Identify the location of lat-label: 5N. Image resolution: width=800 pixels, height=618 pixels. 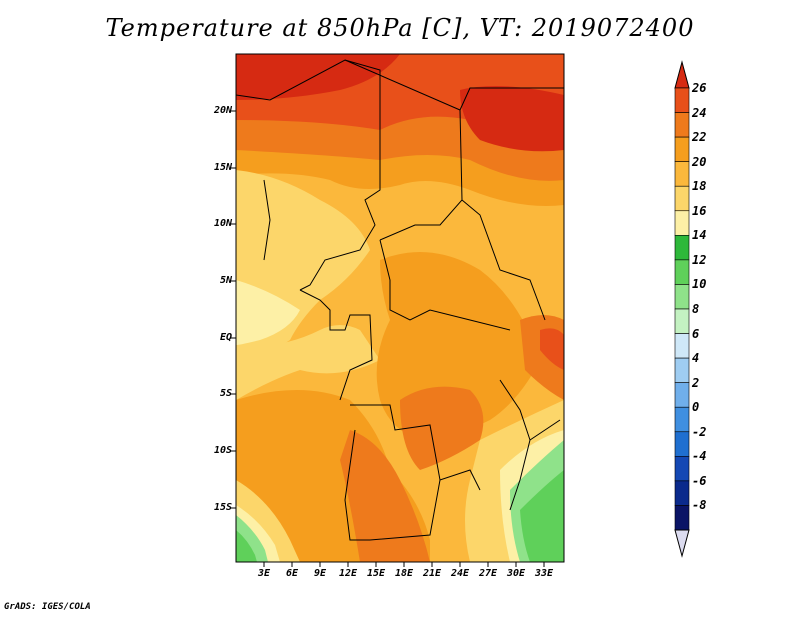
(225, 280).